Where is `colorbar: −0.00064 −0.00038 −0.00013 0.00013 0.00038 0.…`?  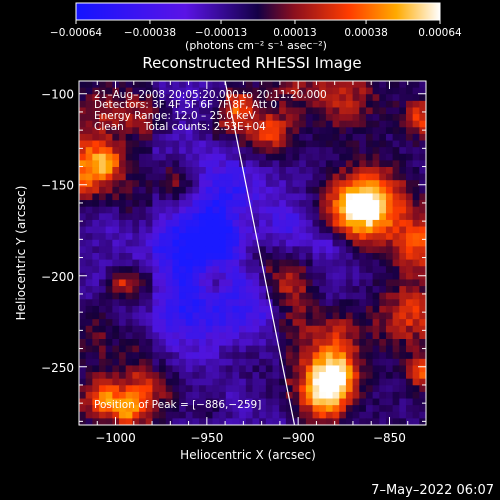 colorbar: −0.00064 −0.00038 −0.00013 0.00013 0.00038 0.… is located at coordinates (256, 27).